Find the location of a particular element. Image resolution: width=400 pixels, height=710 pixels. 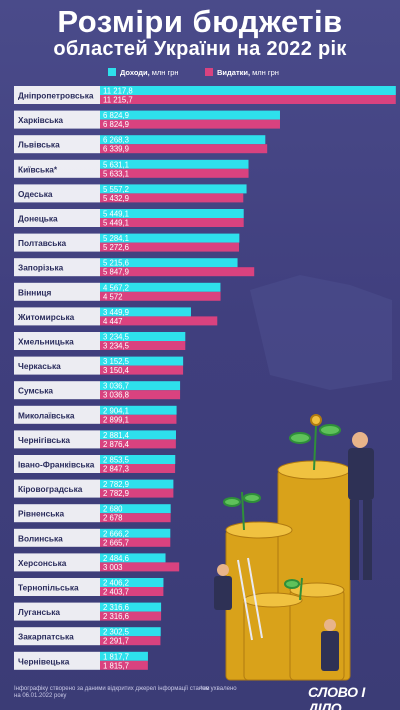

region-label: Дніпропетровська is located at coordinates (56, 96).